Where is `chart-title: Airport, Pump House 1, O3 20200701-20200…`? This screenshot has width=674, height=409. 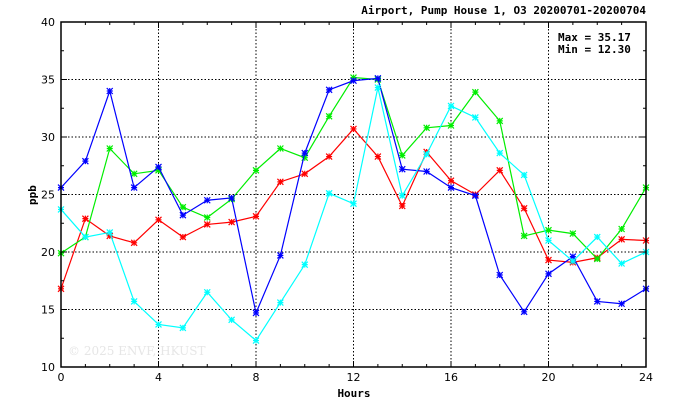
chart-title: Airport, Pump House 1, O3 20200701-20200… is located at coordinates (503, 10).